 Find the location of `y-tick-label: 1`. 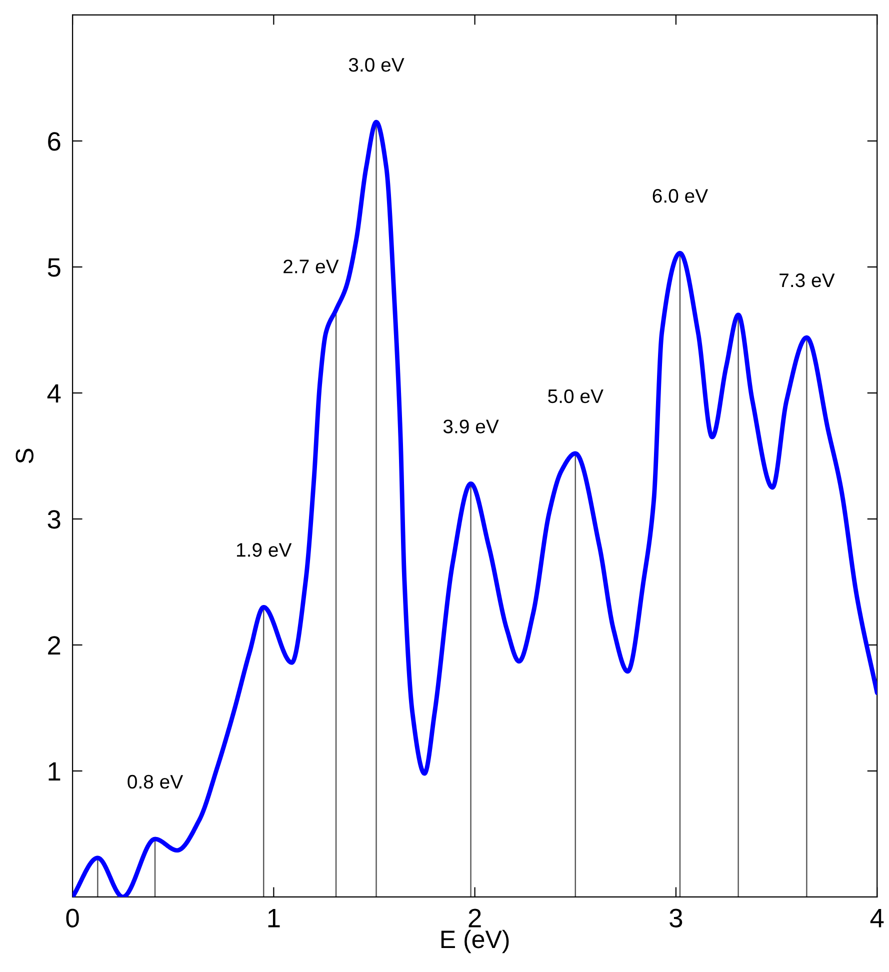

y-tick-label: 1 is located at coordinates (54, 771).